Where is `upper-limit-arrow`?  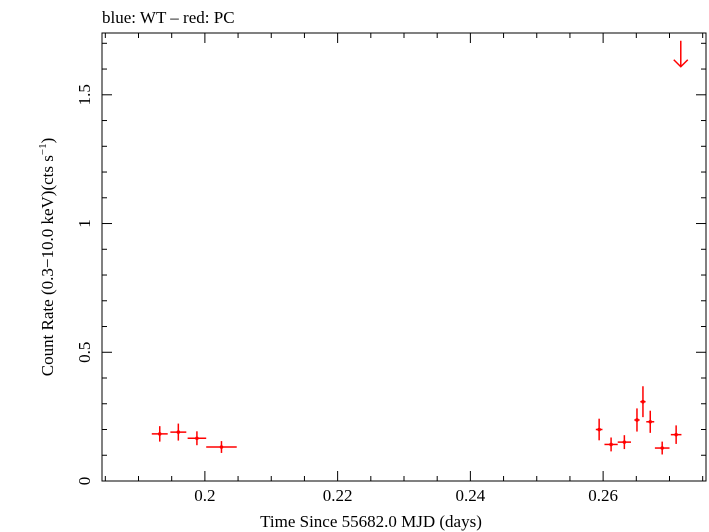
upper-limit-arrow is located at coordinates (681, 54).